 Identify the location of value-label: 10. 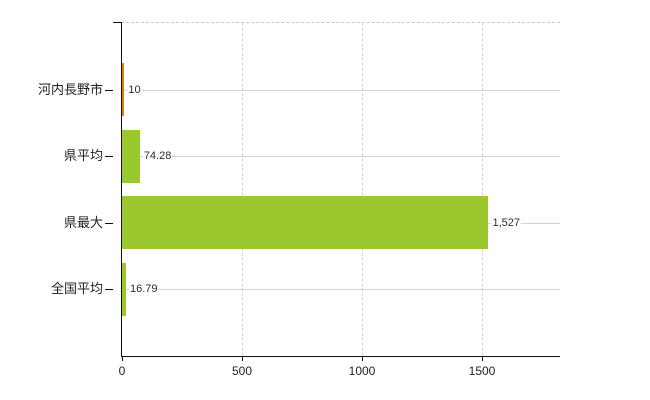
(134, 89).